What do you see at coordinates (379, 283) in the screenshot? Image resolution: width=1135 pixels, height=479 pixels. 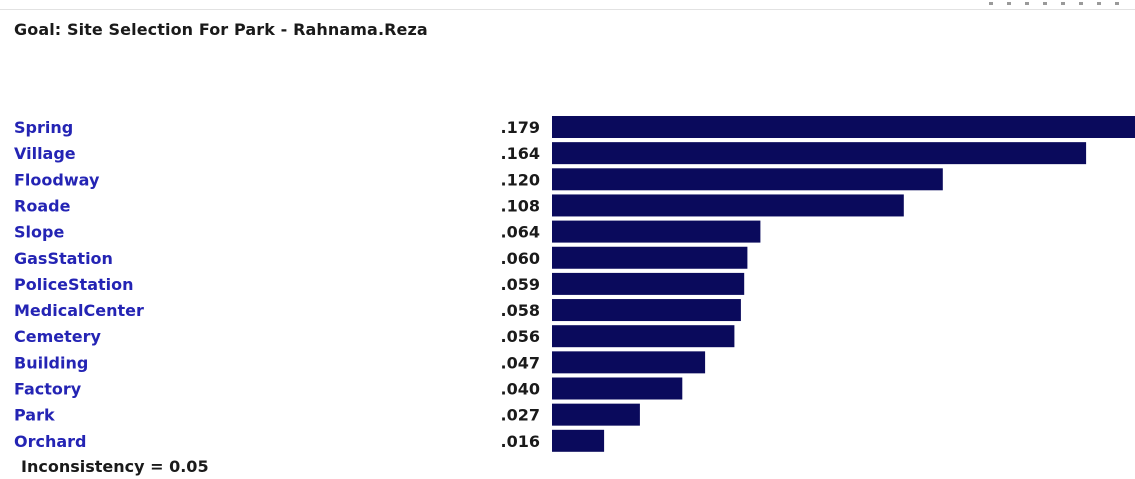 I see `bar-row-policestation: PoliceStation .059` at bounding box center [379, 283].